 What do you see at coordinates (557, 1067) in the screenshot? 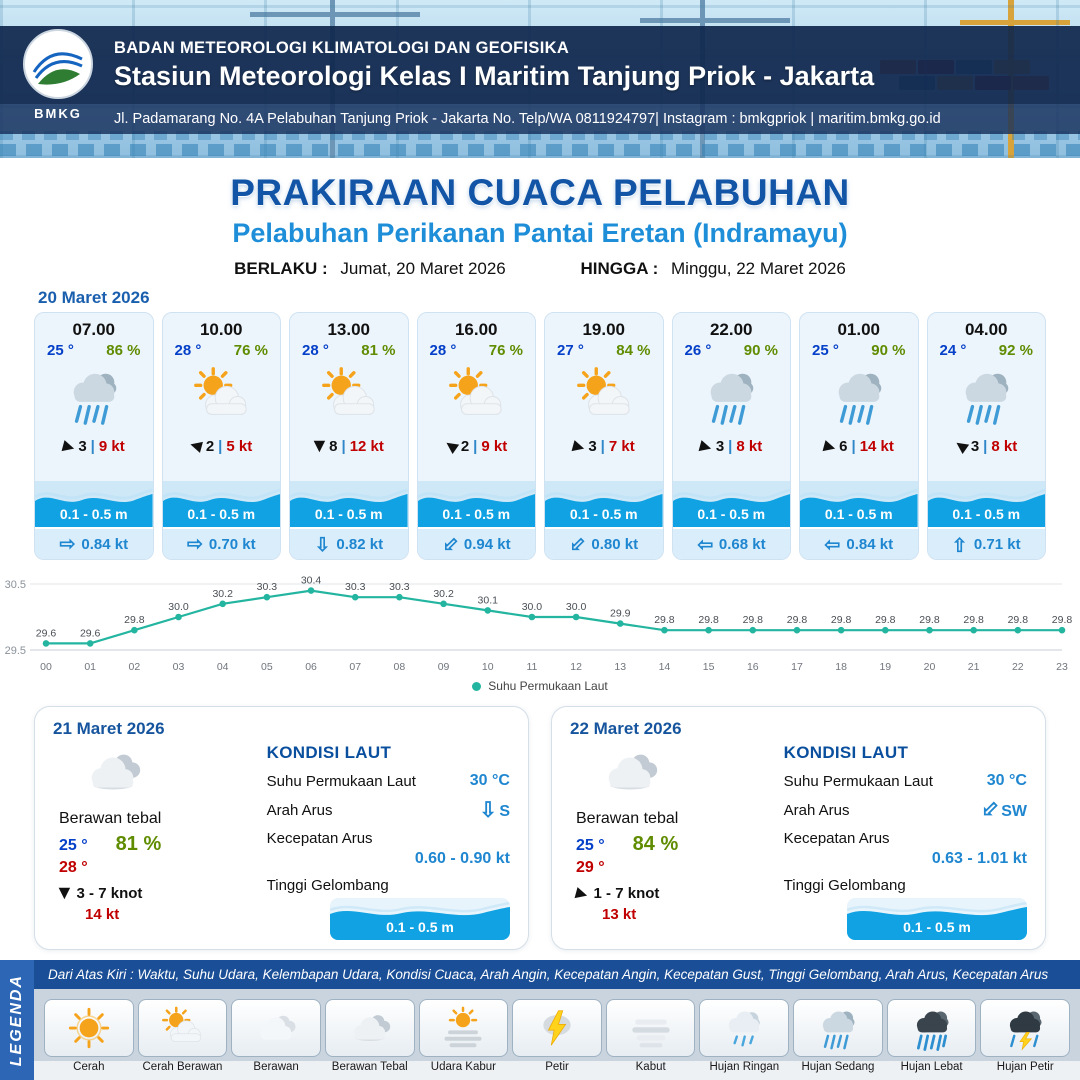
I see `legend-item-label: Petir` at bounding box center [557, 1067].